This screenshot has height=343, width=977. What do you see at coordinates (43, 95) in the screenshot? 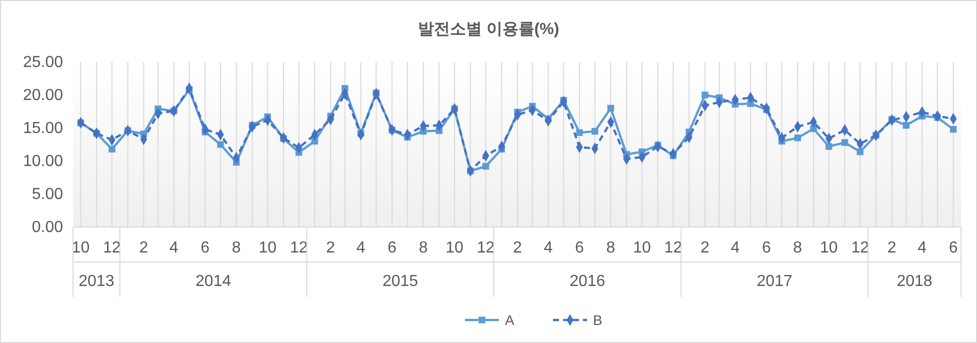
I see `y-tick-label: 20.00` at bounding box center [43, 95].